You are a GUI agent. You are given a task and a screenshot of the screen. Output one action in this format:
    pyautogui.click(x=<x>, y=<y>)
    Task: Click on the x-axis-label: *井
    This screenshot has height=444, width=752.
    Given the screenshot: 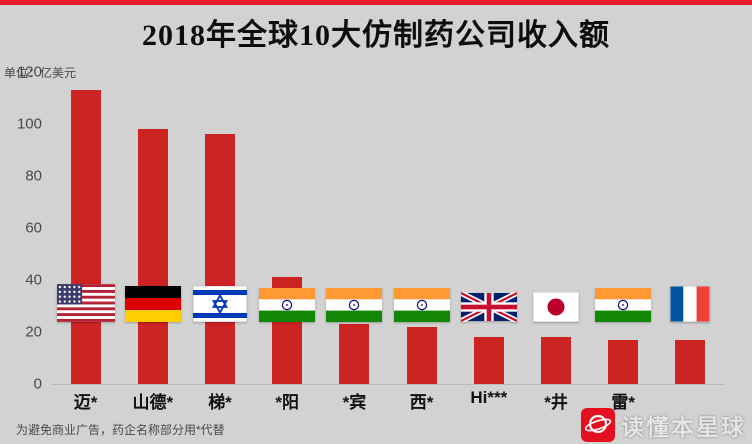 What is the action you would take?
    pyautogui.click(x=556, y=402)
    